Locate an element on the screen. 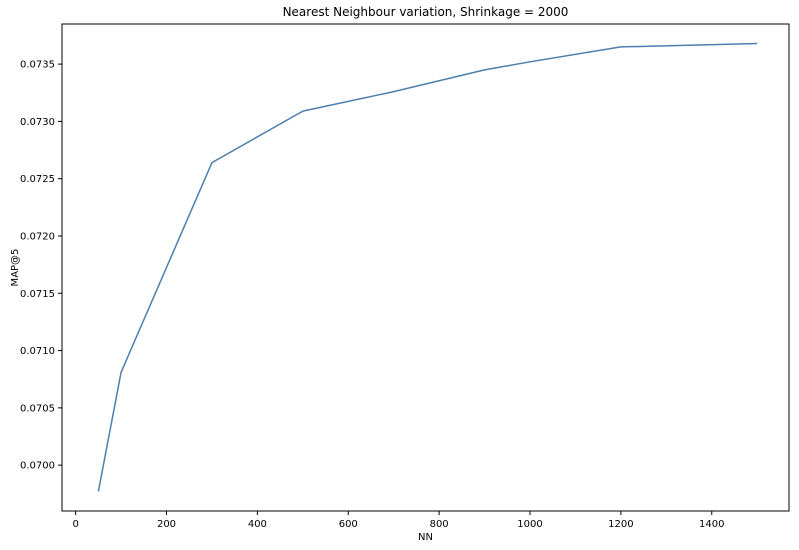  x-tick-label: 1200 is located at coordinates (620, 524).